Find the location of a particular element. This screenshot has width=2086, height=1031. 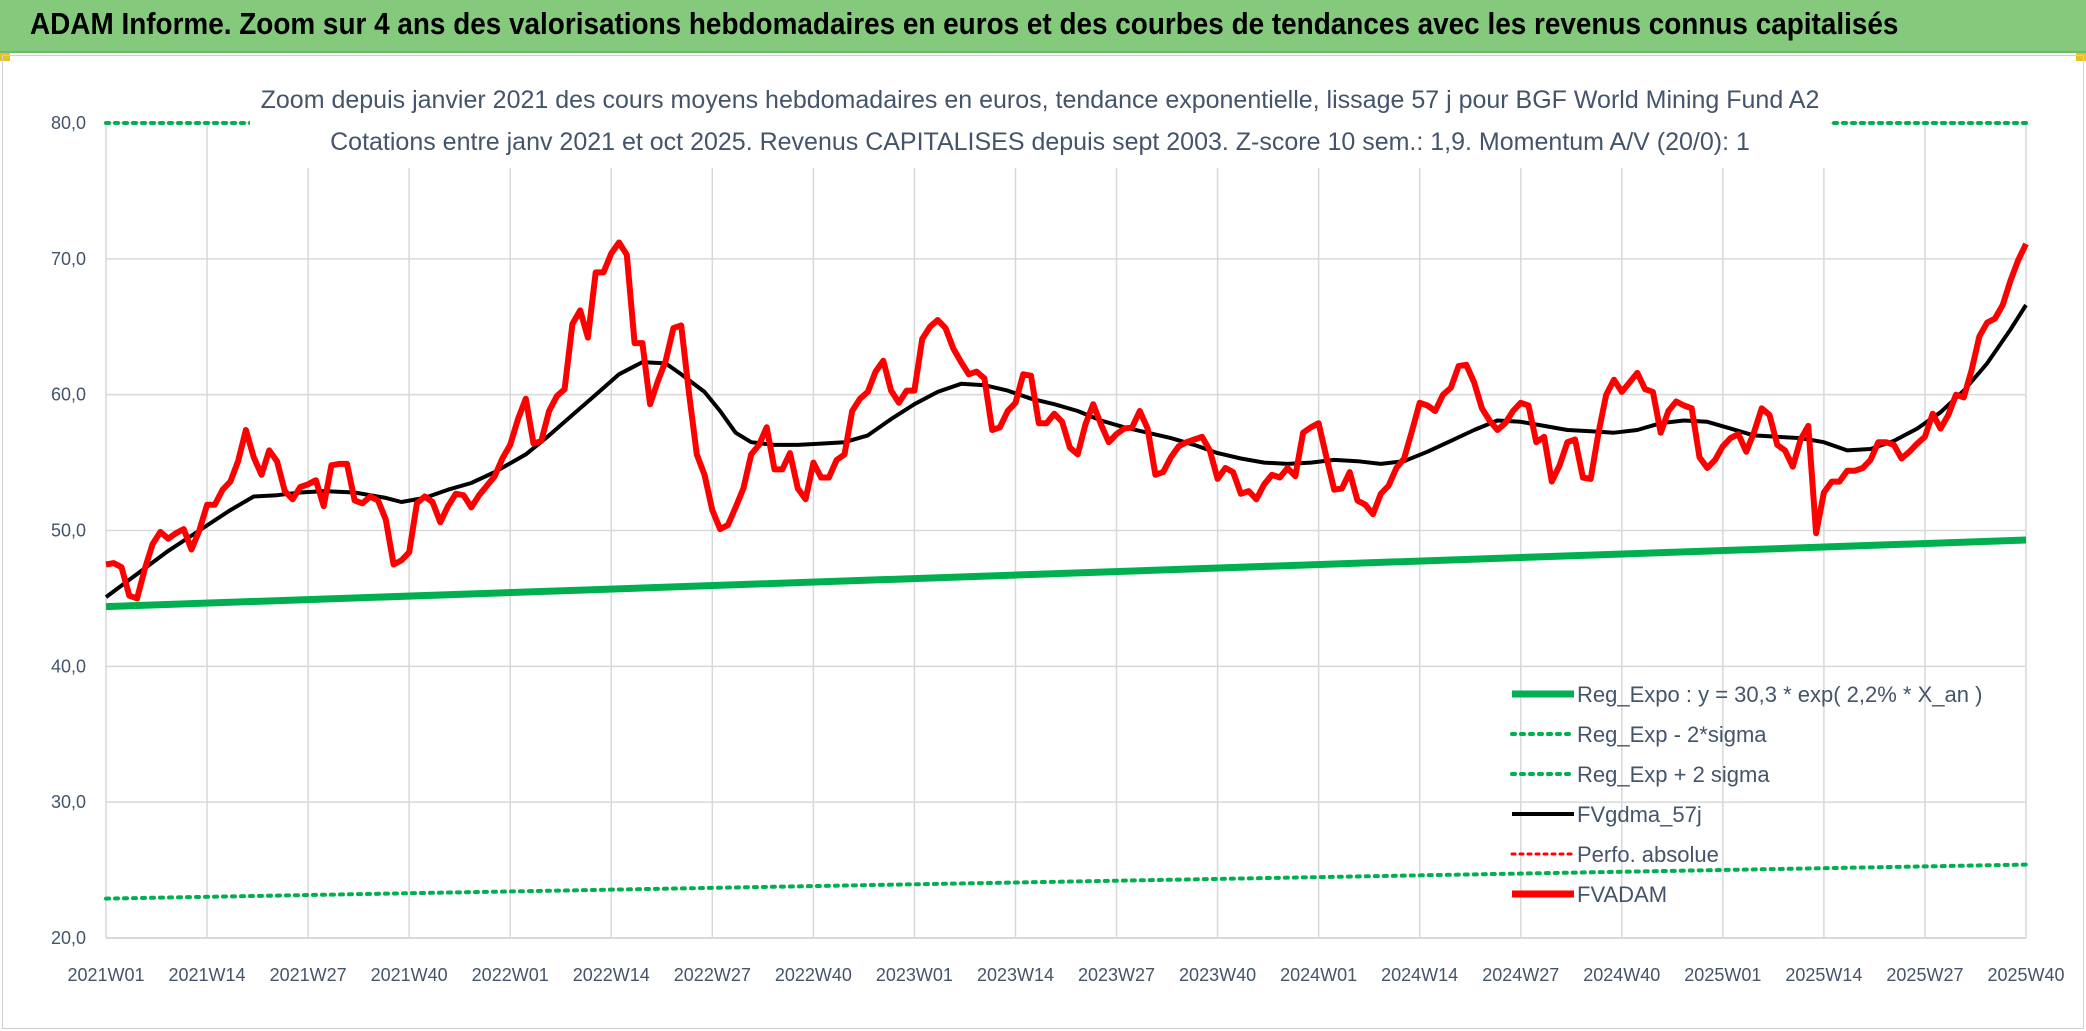

x-tick-label: 2021W40 is located at coordinates (409, 975).